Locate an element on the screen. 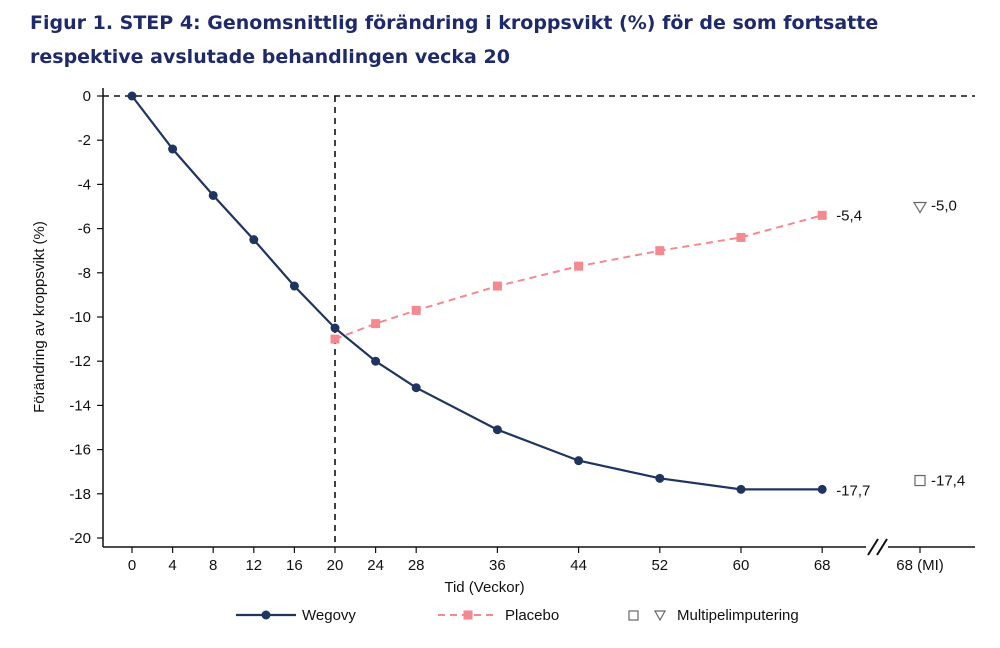 The height and width of the screenshot is (648, 1000). end-labels: -17,7 -5,4 -17,4 -5,0 is located at coordinates (900, 349).